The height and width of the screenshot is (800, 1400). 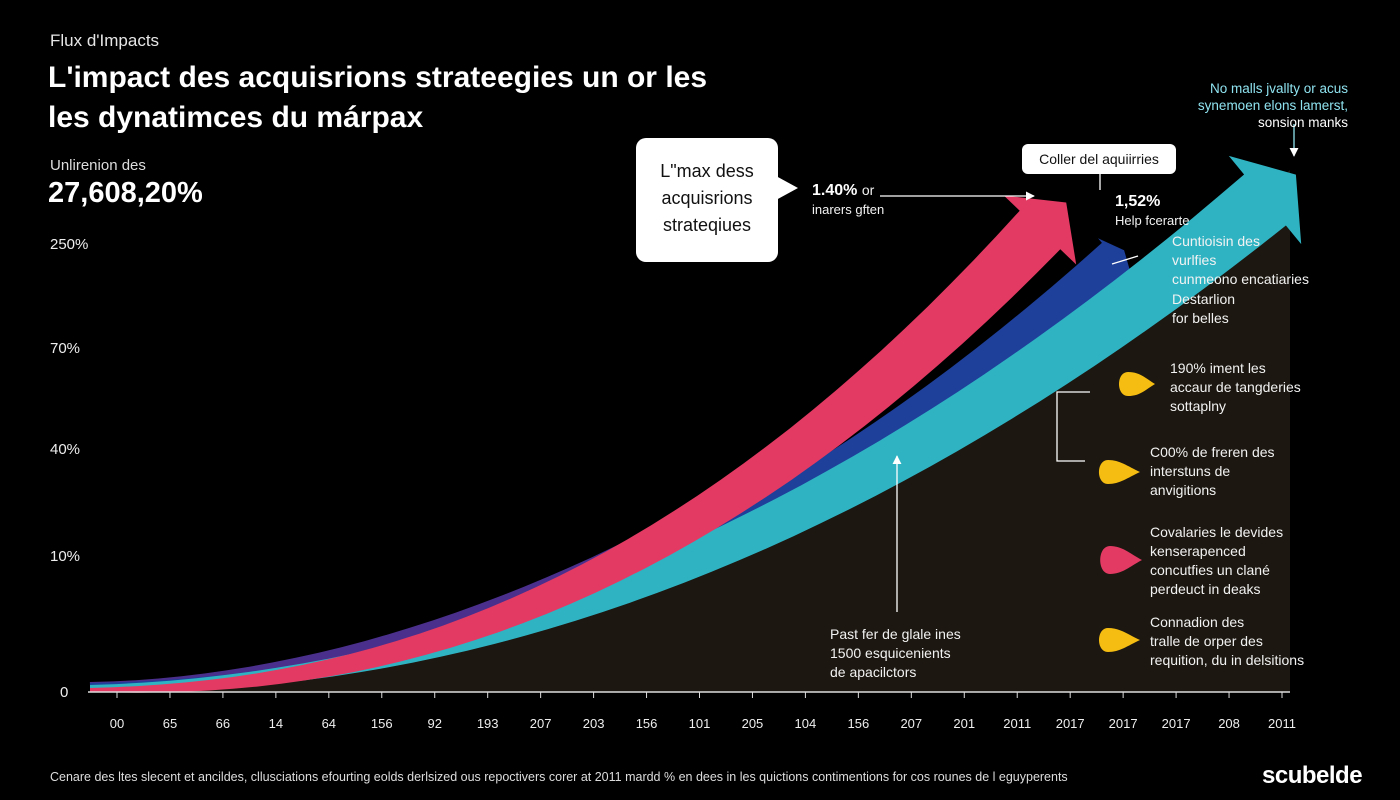 I want to click on callout-line: acquisrions, so click(x=707, y=198).